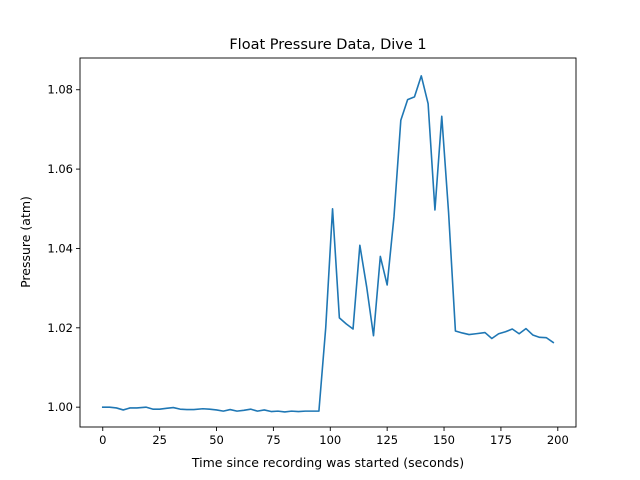 The image size is (640, 480). I want to click on y-tick-label: 1.04, so click(60, 248).